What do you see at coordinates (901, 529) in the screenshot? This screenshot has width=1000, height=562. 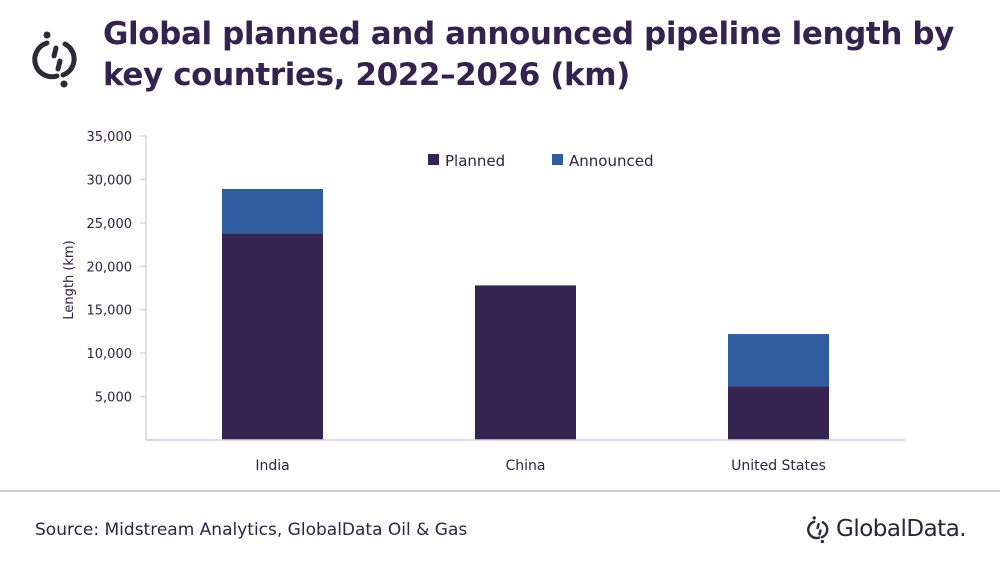 I see `brand-name: GlobalData.` at bounding box center [901, 529].